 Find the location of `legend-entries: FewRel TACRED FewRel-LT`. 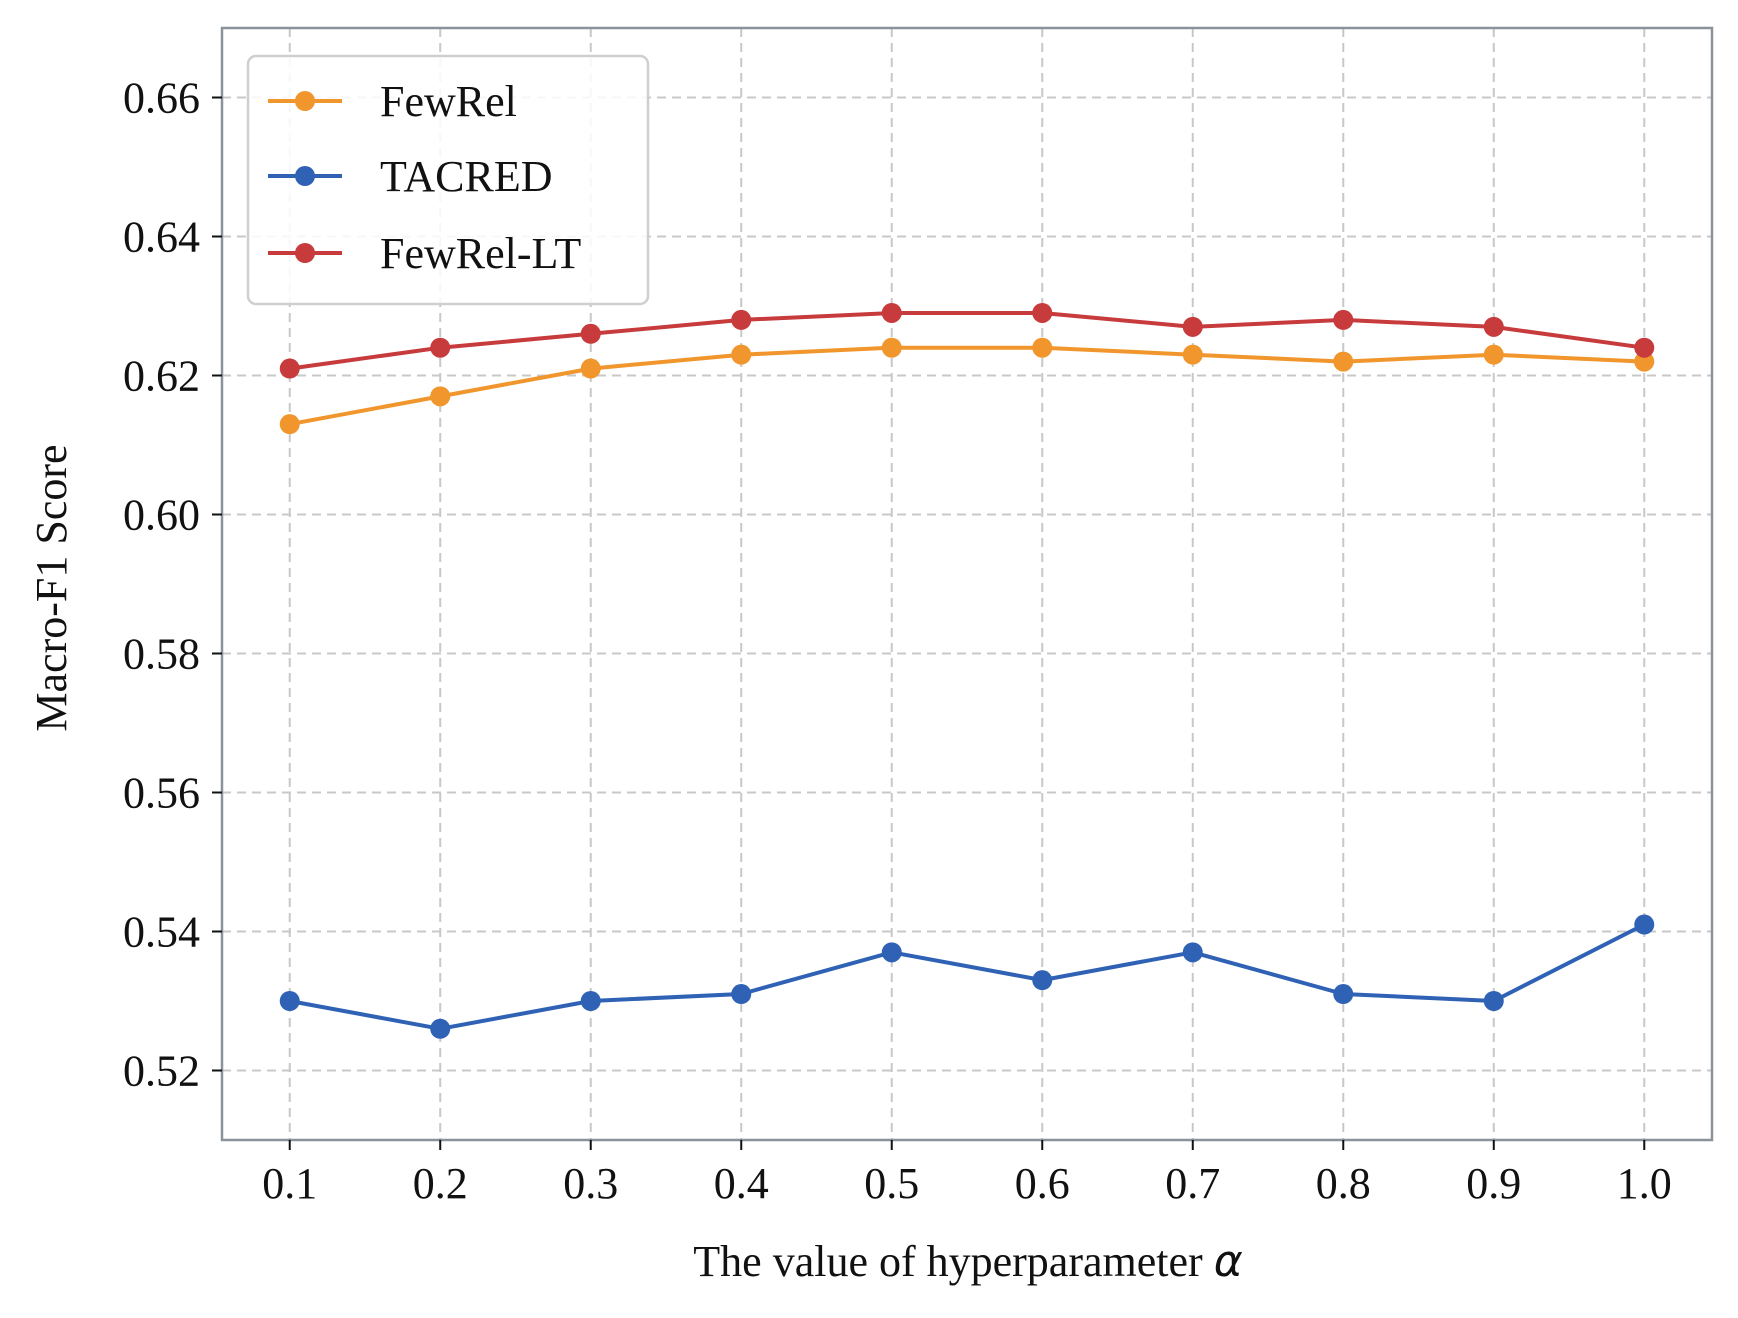

legend-entries: FewRel TACRED FewRel-LT is located at coordinates (424, 177).